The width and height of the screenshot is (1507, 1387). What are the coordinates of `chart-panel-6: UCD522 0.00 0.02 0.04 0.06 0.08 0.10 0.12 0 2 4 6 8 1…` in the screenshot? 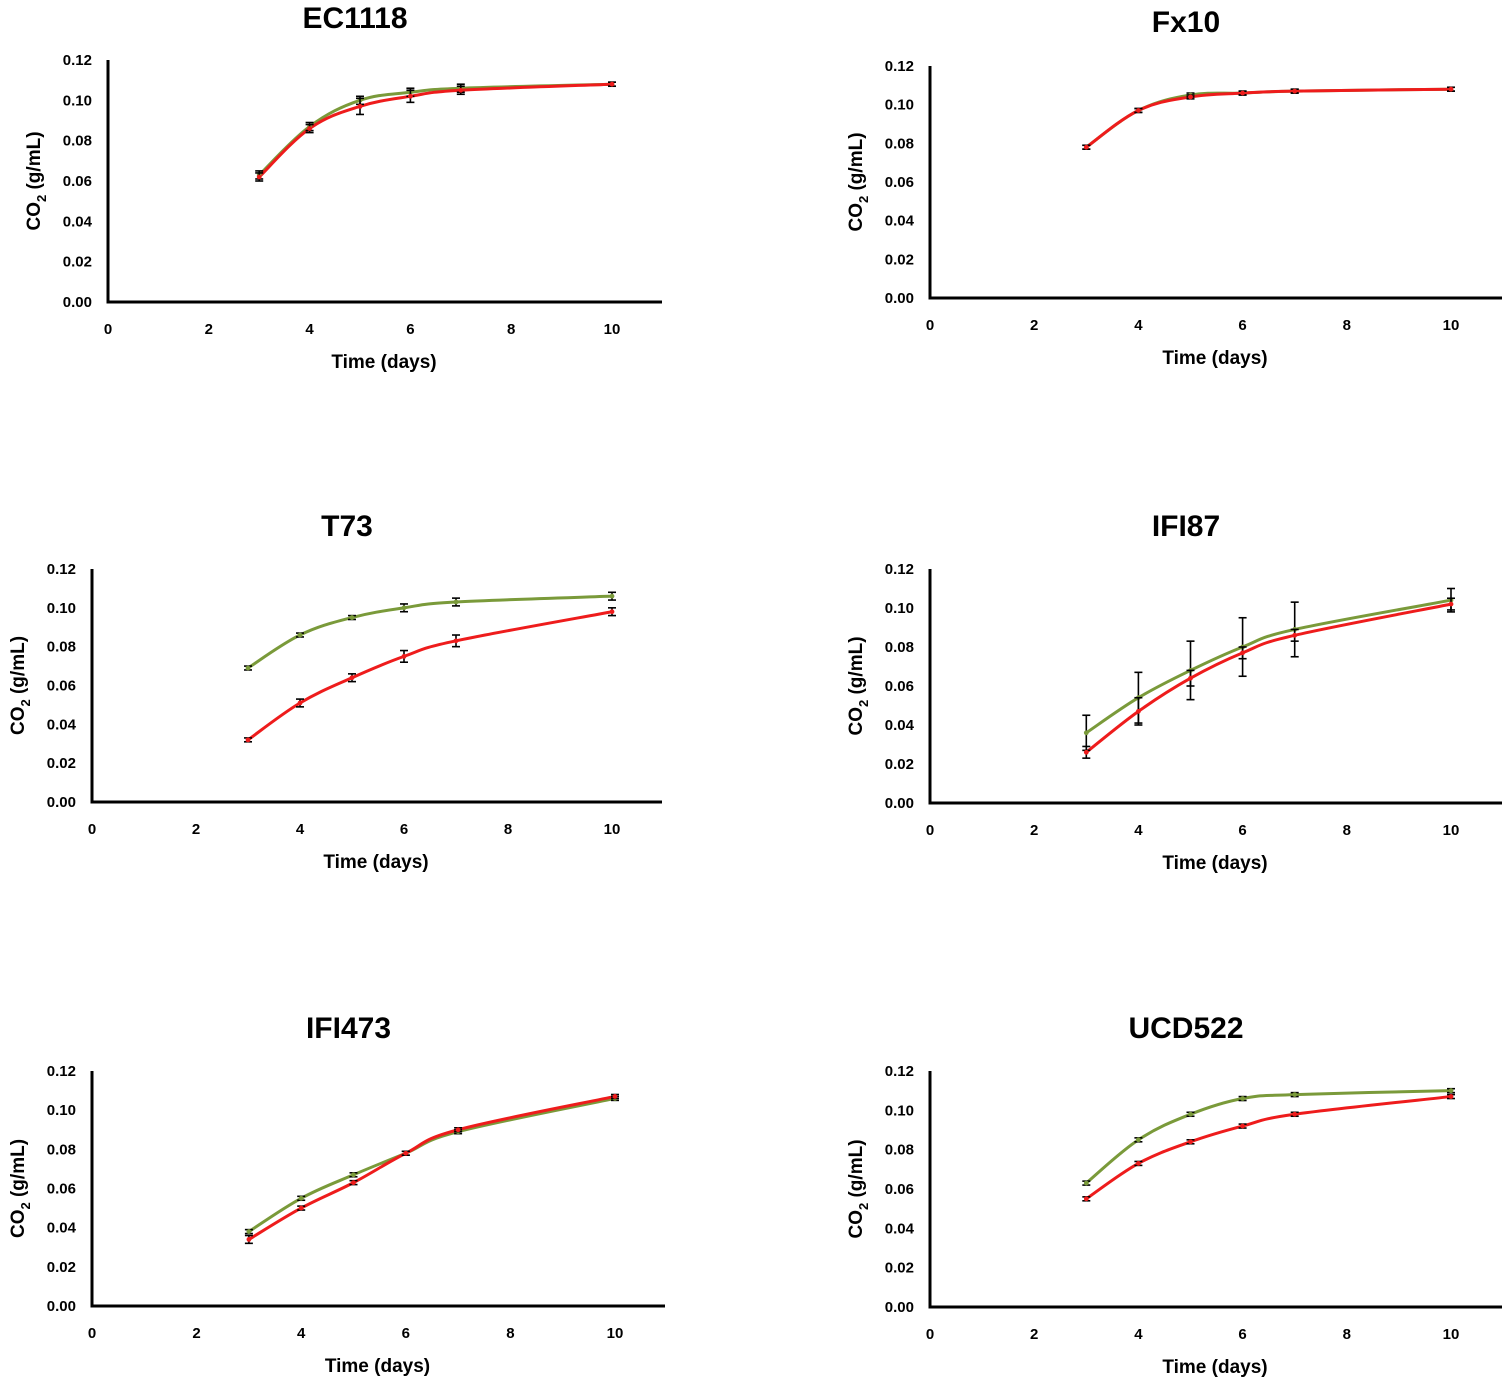 It's located at (1174, 1195).